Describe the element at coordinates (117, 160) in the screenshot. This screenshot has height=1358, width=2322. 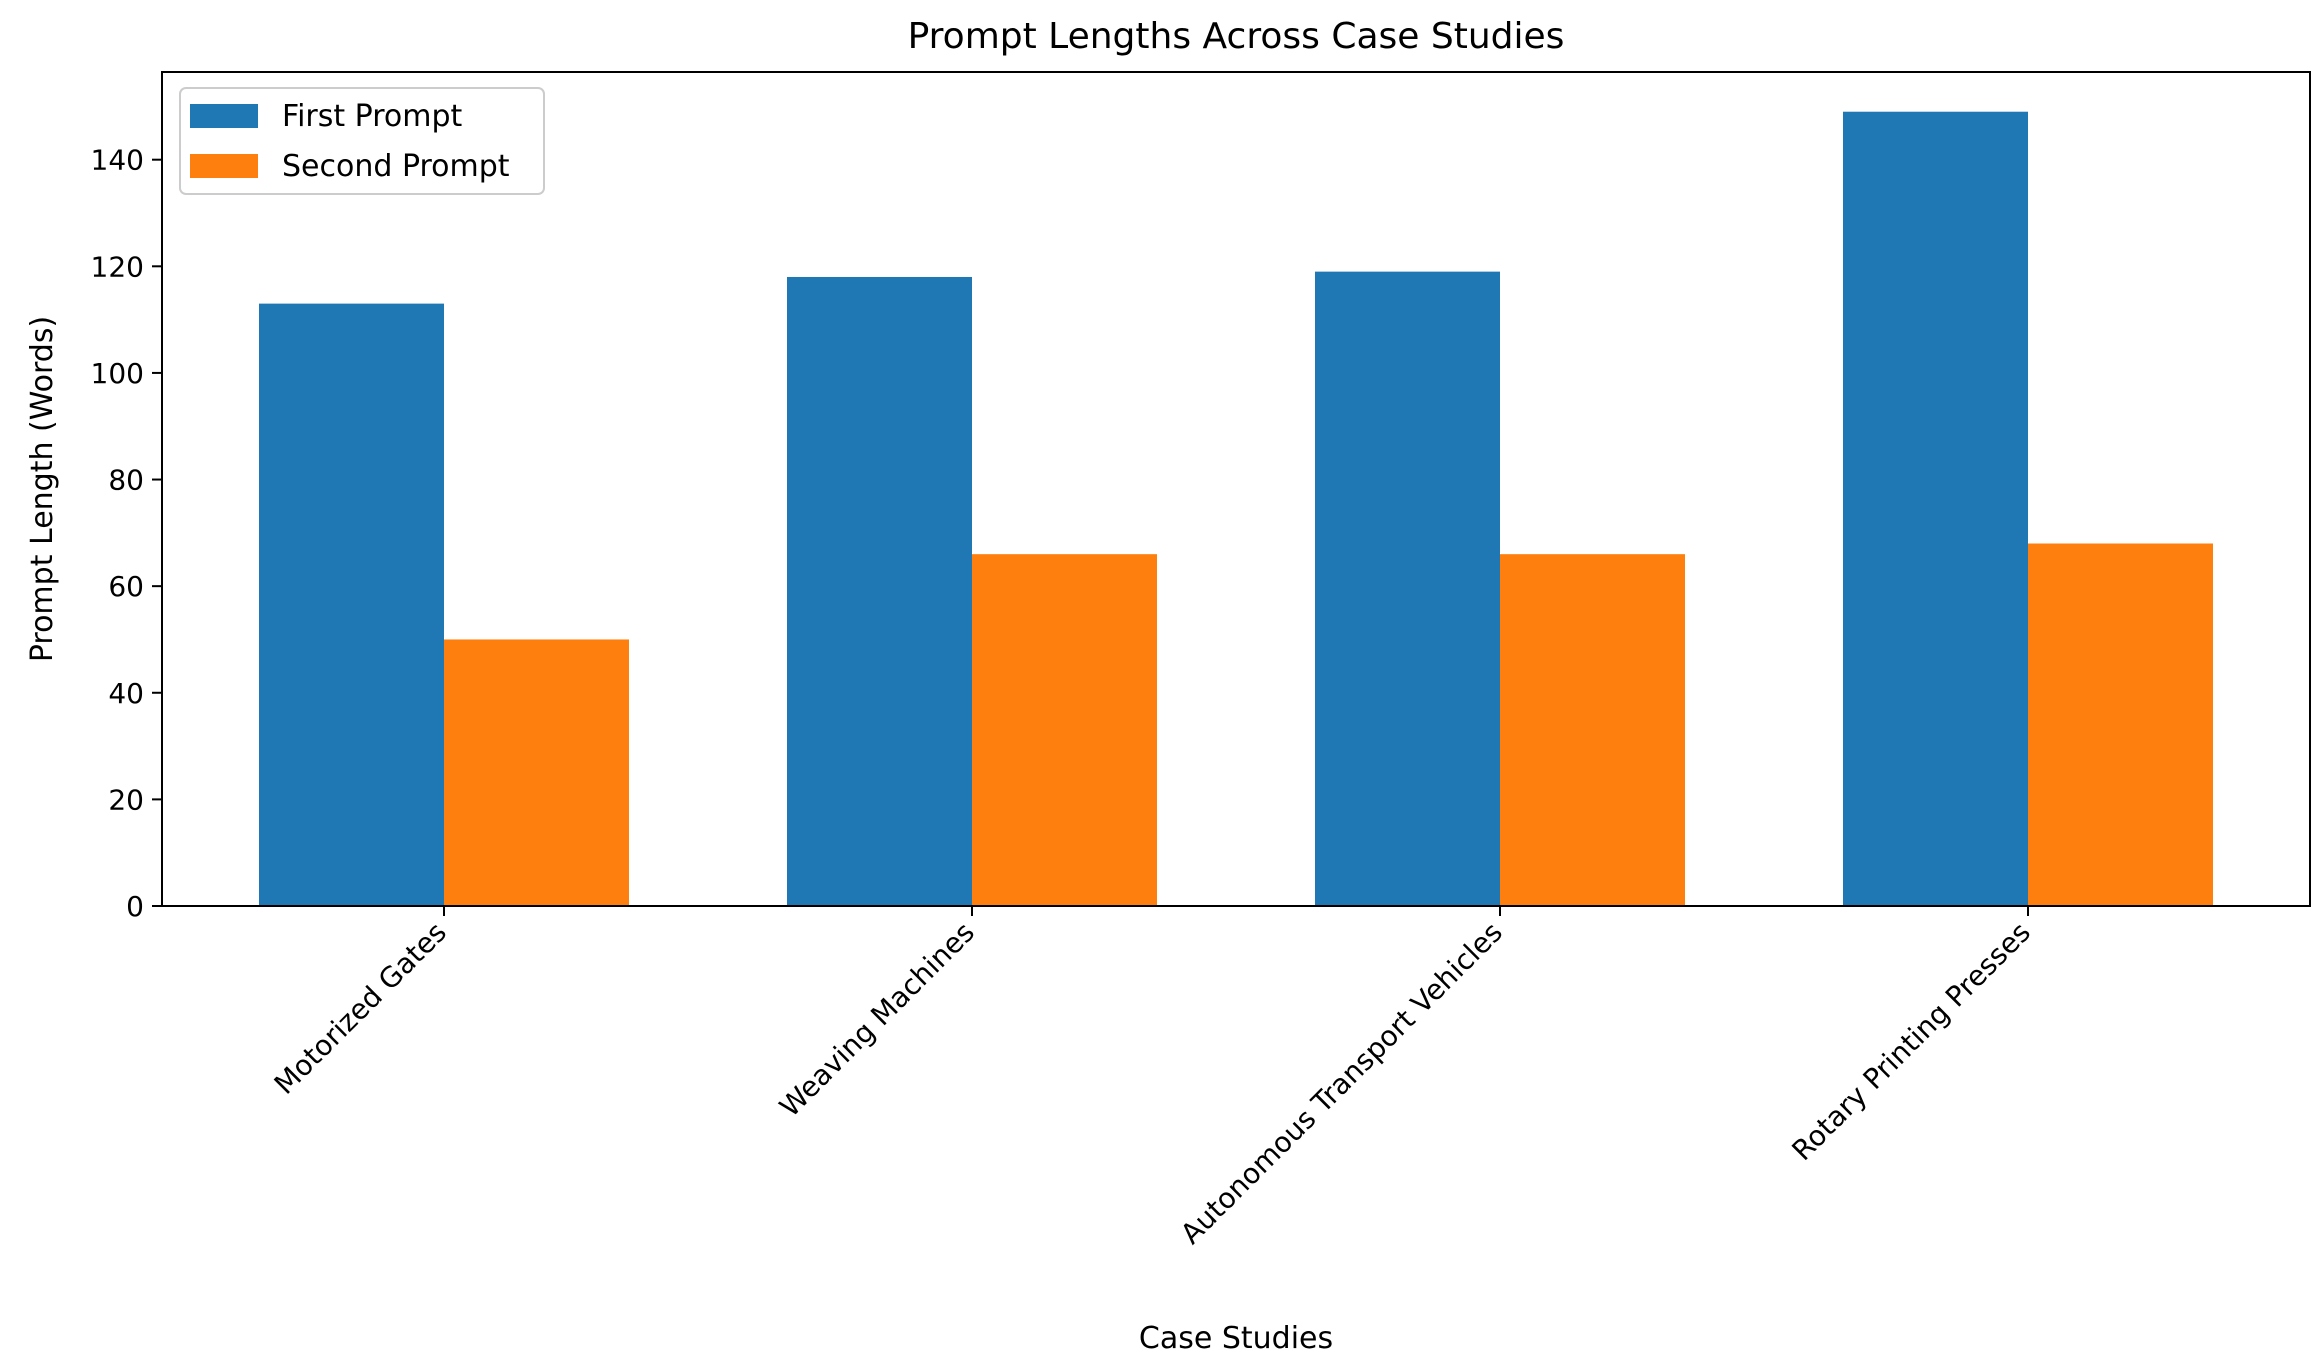
I see `y-tick-label: 140` at that location.